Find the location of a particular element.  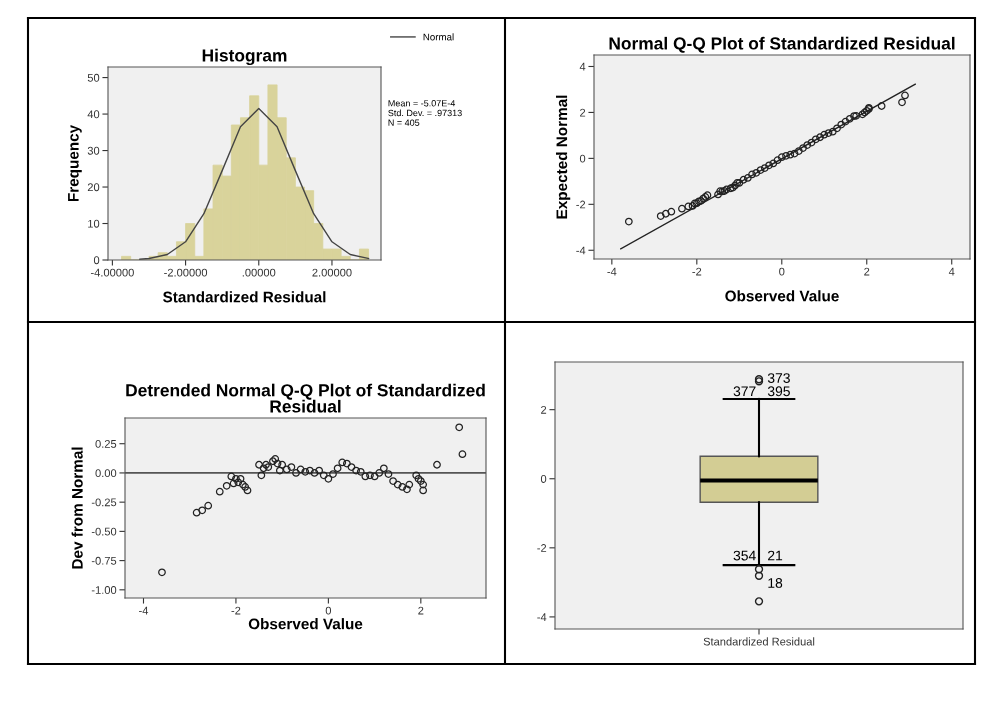

annotation: 21 is located at coordinates (775, 555).